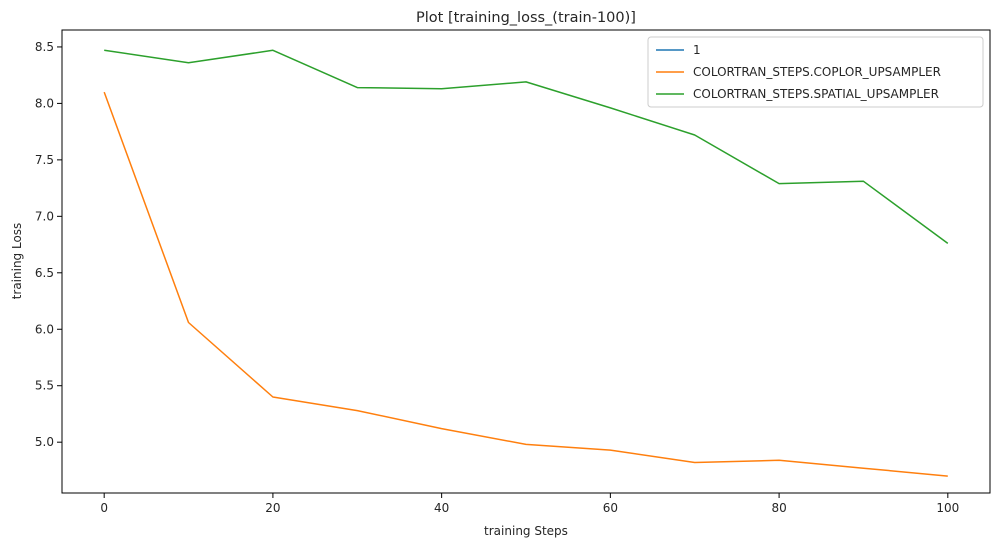  Describe the element at coordinates (44, 273) in the screenshot. I see `y-tick-label: 6.5` at that location.